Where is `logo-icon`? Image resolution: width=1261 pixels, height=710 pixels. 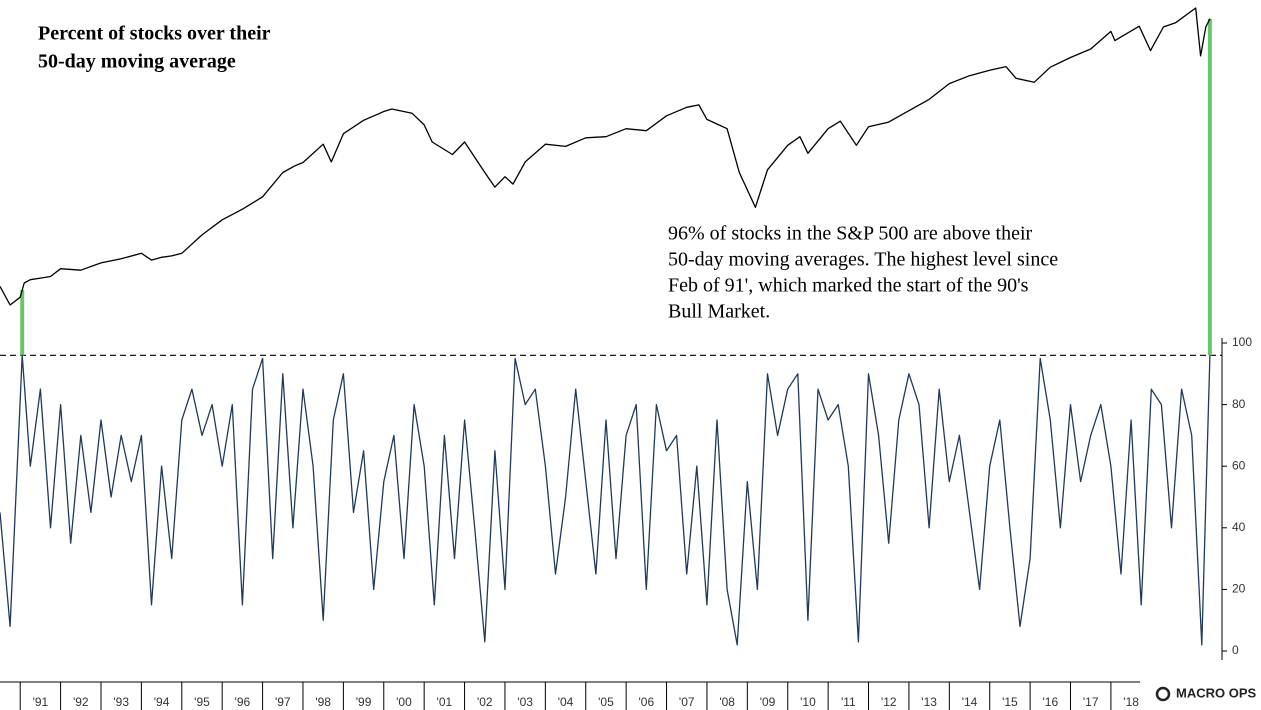 logo-icon is located at coordinates (1163, 694).